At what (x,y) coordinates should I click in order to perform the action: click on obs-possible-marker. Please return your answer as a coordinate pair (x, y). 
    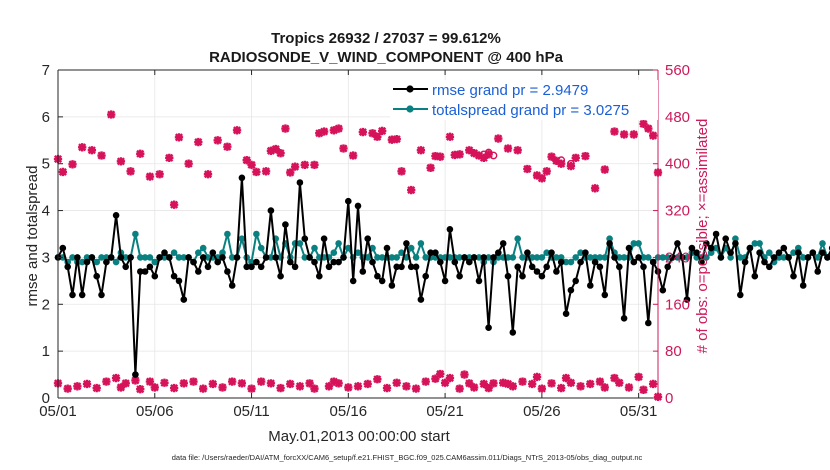
    Looking at the image, I should click on (483, 154).